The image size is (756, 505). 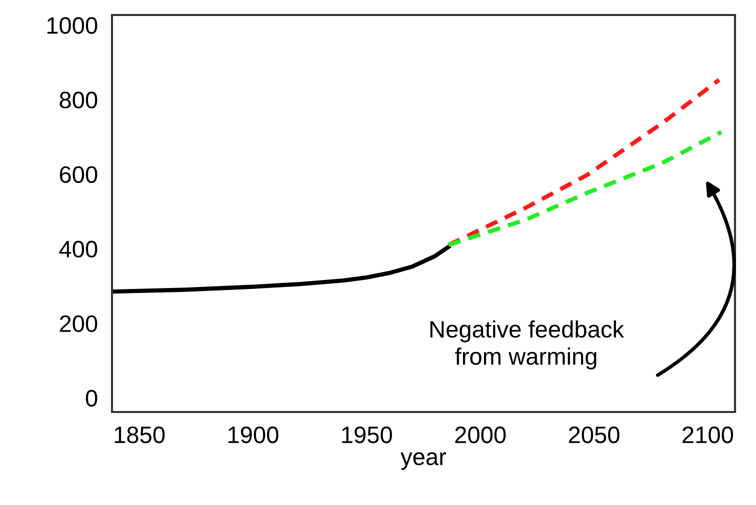 What do you see at coordinates (79, 100) in the screenshot?
I see `y-tick-label: 800` at bounding box center [79, 100].